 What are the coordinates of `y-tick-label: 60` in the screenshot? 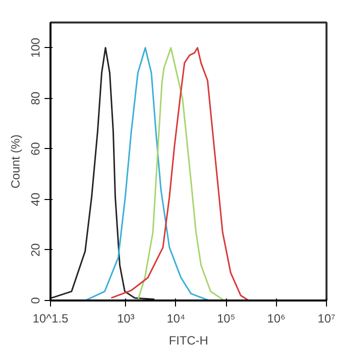 It's located at (35, 149).